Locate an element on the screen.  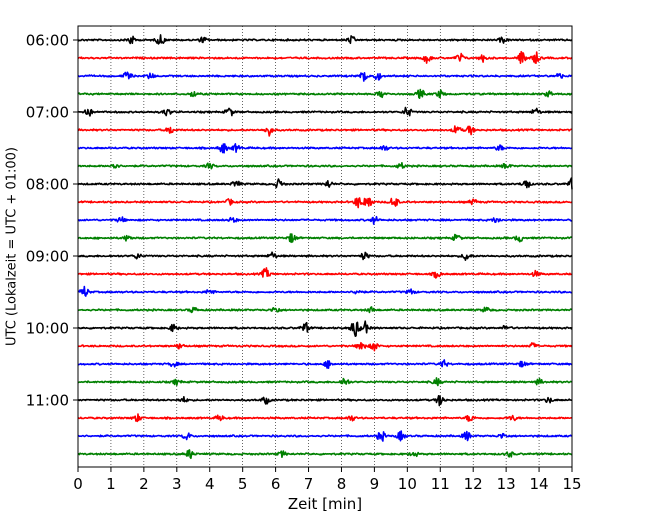
y-tick-label: 10:00 is located at coordinates (47, 329).